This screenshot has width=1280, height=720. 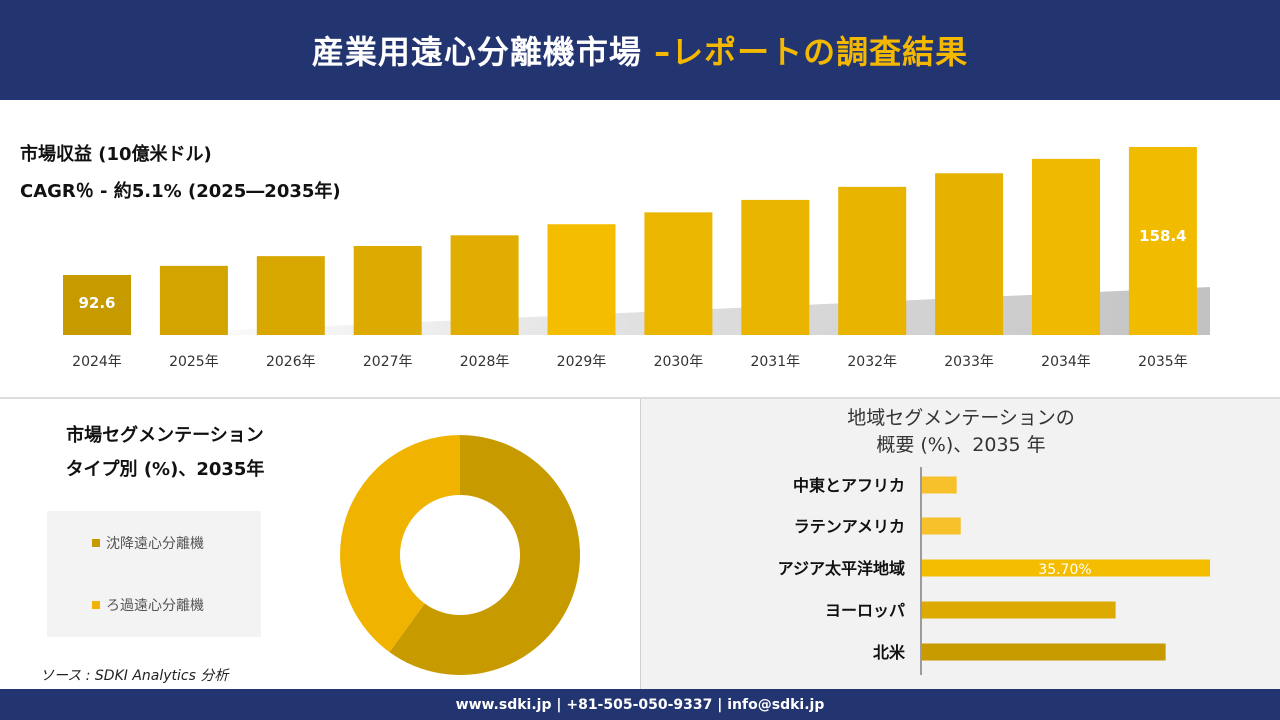 I want to click on report-title: 産業用遠心分離機市場 –レポートの調査結果, so click(x=640, y=50).